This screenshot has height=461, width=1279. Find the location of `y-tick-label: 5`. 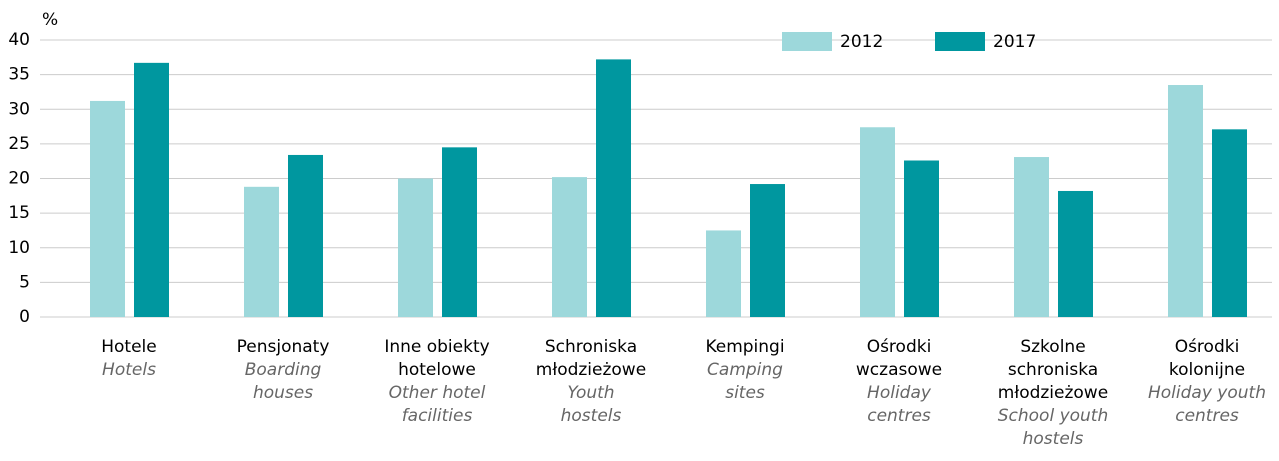

y-tick-label: 5 is located at coordinates (24, 282).